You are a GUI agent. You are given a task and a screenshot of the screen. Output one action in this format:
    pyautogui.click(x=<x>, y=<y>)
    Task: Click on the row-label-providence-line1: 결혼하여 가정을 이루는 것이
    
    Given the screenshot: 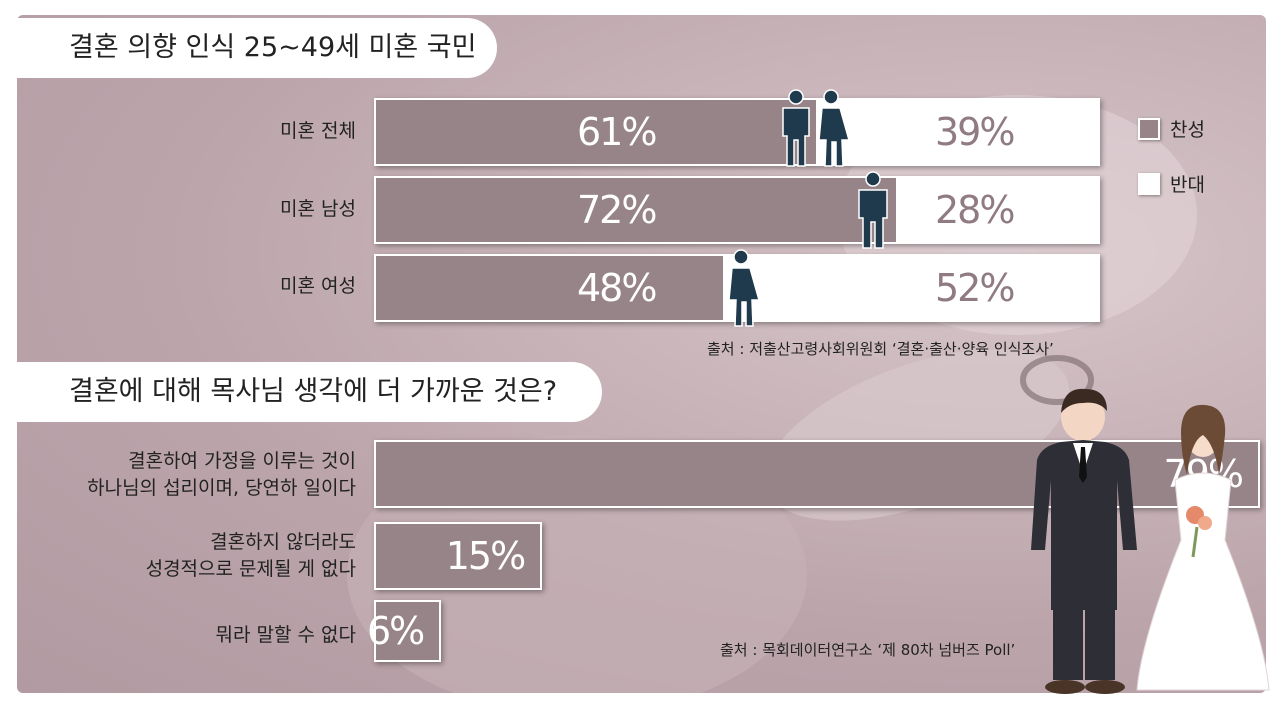 What is the action you would take?
    pyautogui.click(x=242, y=461)
    